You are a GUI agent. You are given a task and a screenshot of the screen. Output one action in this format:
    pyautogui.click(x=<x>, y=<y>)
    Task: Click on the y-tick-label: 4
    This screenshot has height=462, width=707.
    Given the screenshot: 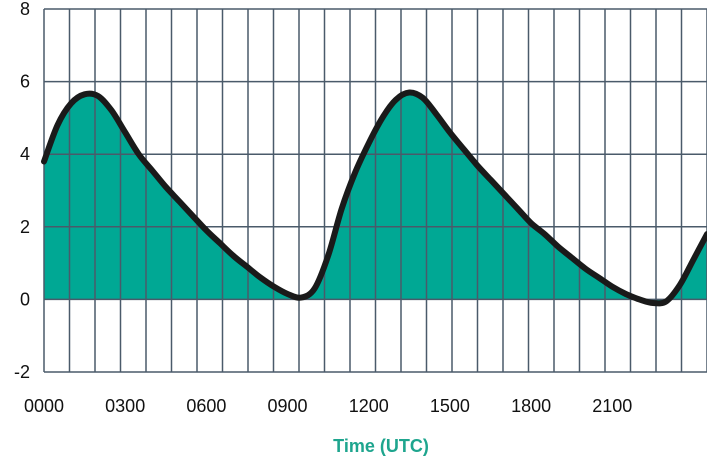 What is the action you would take?
    pyautogui.click(x=25, y=154)
    